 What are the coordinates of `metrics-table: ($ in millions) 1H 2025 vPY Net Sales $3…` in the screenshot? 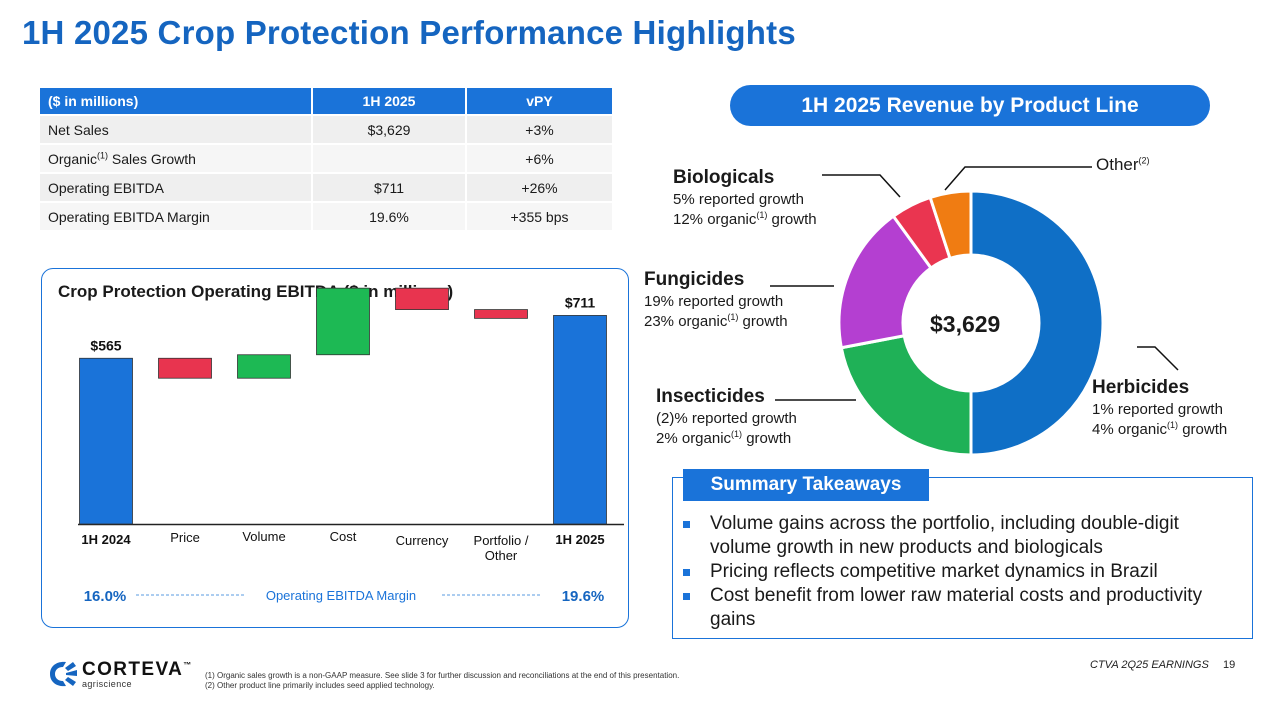 It's located at (326, 159).